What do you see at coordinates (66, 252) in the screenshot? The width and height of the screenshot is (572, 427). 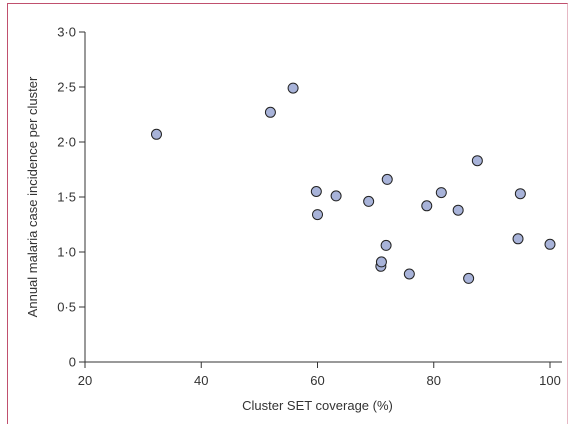 I see `y-tick-label: 1·0` at bounding box center [66, 252].